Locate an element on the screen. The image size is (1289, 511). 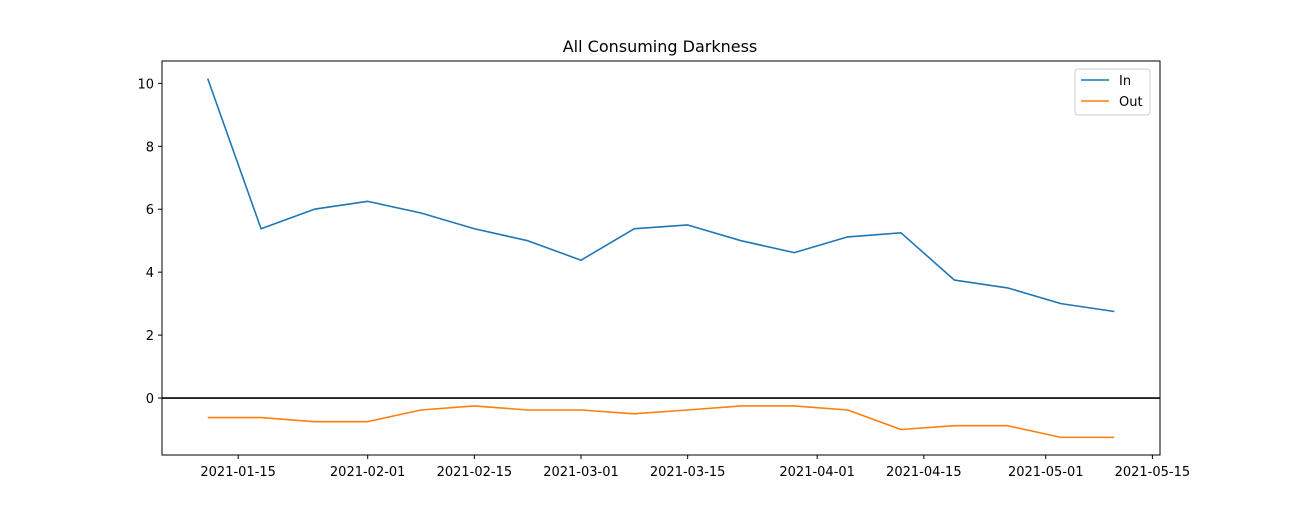
y-tick-label: 2 is located at coordinates (150, 336).